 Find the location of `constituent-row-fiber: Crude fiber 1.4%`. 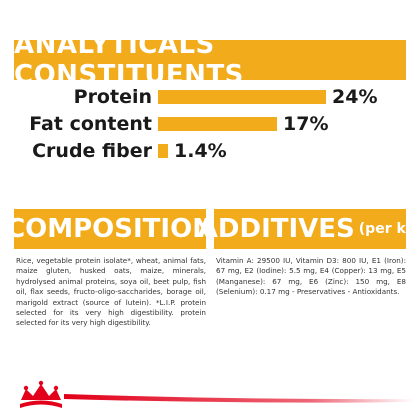

constituent-row-fiber: Crude fiber 1.4% is located at coordinates (210, 151).